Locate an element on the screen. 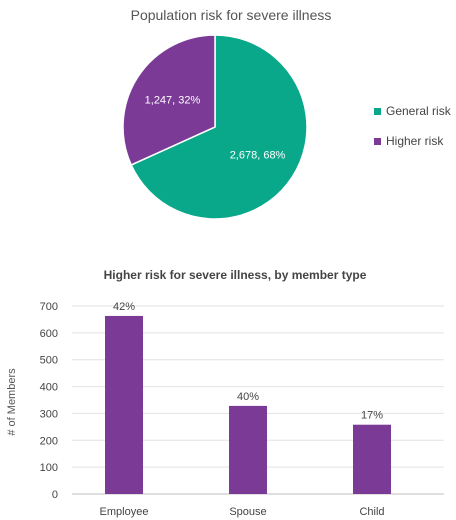 The width and height of the screenshot is (456, 520). bar-employee is located at coordinates (124, 404).